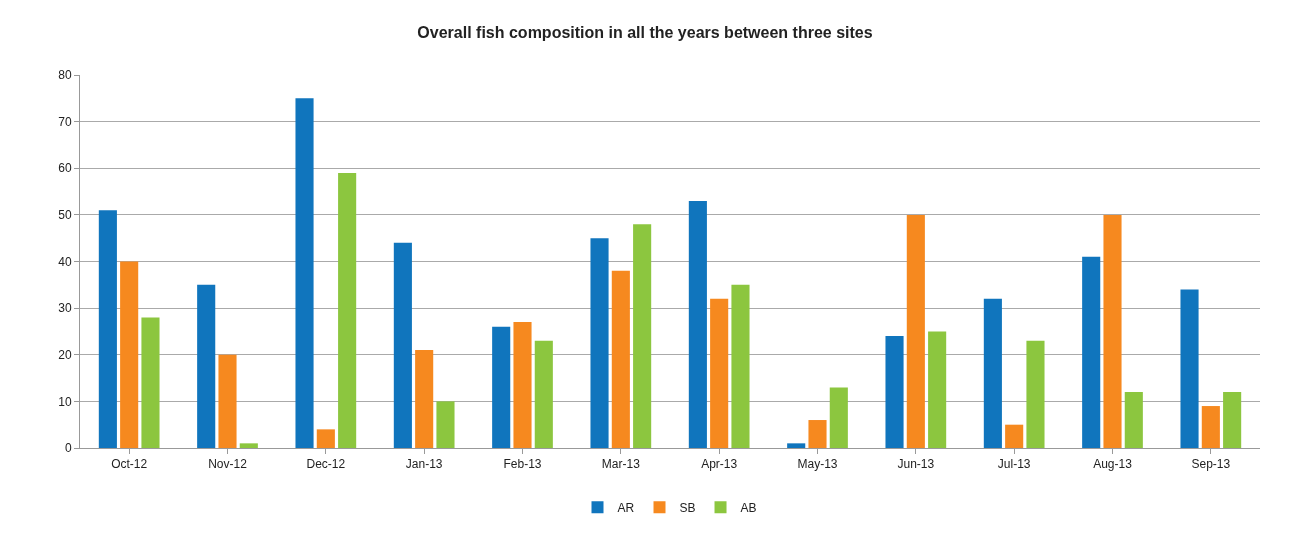 The height and width of the screenshot is (534, 1290). What do you see at coordinates (1113, 464) in the screenshot?
I see `x-tick-label: Aug-13` at bounding box center [1113, 464].